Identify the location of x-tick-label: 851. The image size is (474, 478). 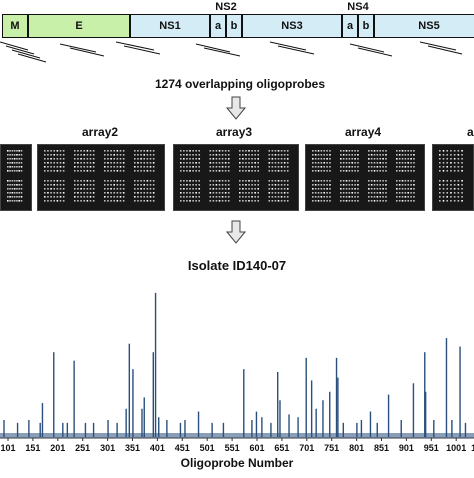
(381, 448).